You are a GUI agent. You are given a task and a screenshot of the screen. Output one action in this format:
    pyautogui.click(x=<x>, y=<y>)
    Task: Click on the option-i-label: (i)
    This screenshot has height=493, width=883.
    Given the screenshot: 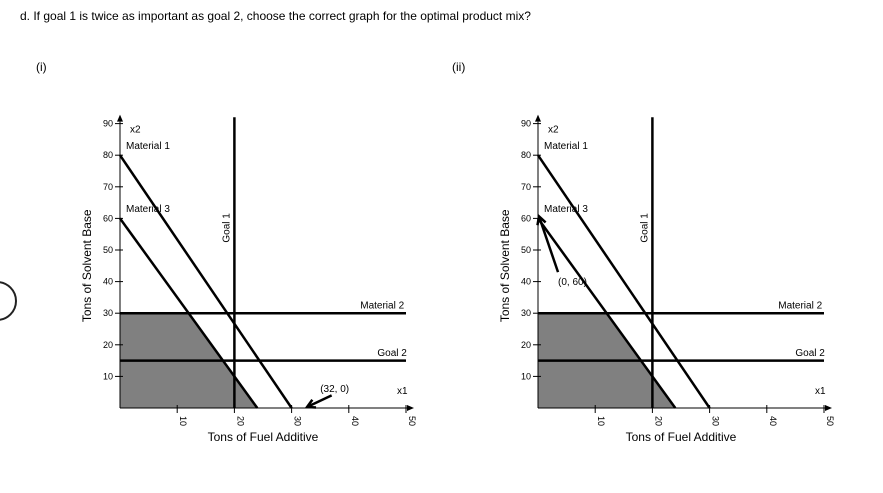 What is the action you would take?
    pyautogui.click(x=41, y=67)
    